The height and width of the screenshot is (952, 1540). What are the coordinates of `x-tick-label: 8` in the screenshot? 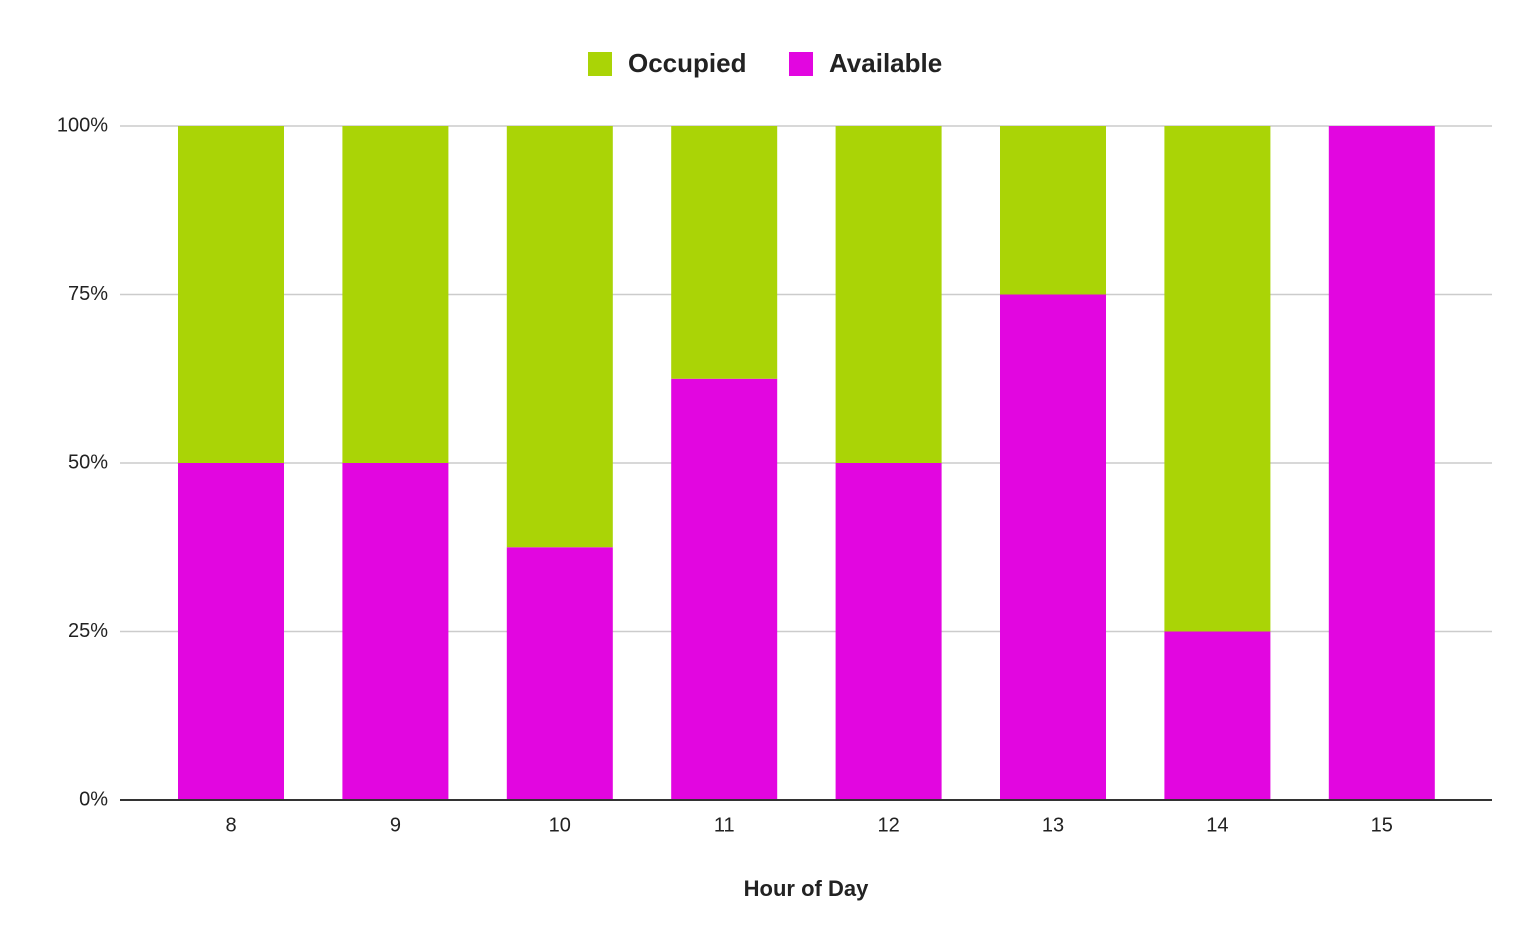 It's located at (230, 825).